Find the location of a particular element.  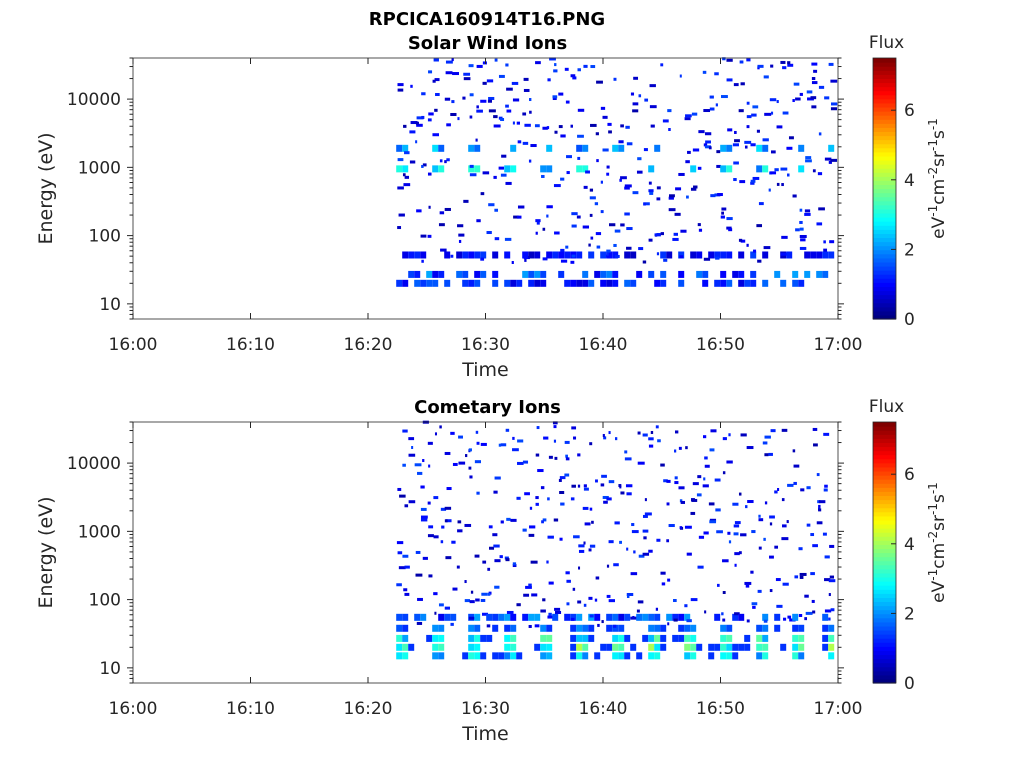

colorbar-tick-label: 2 is located at coordinates (909, 250).